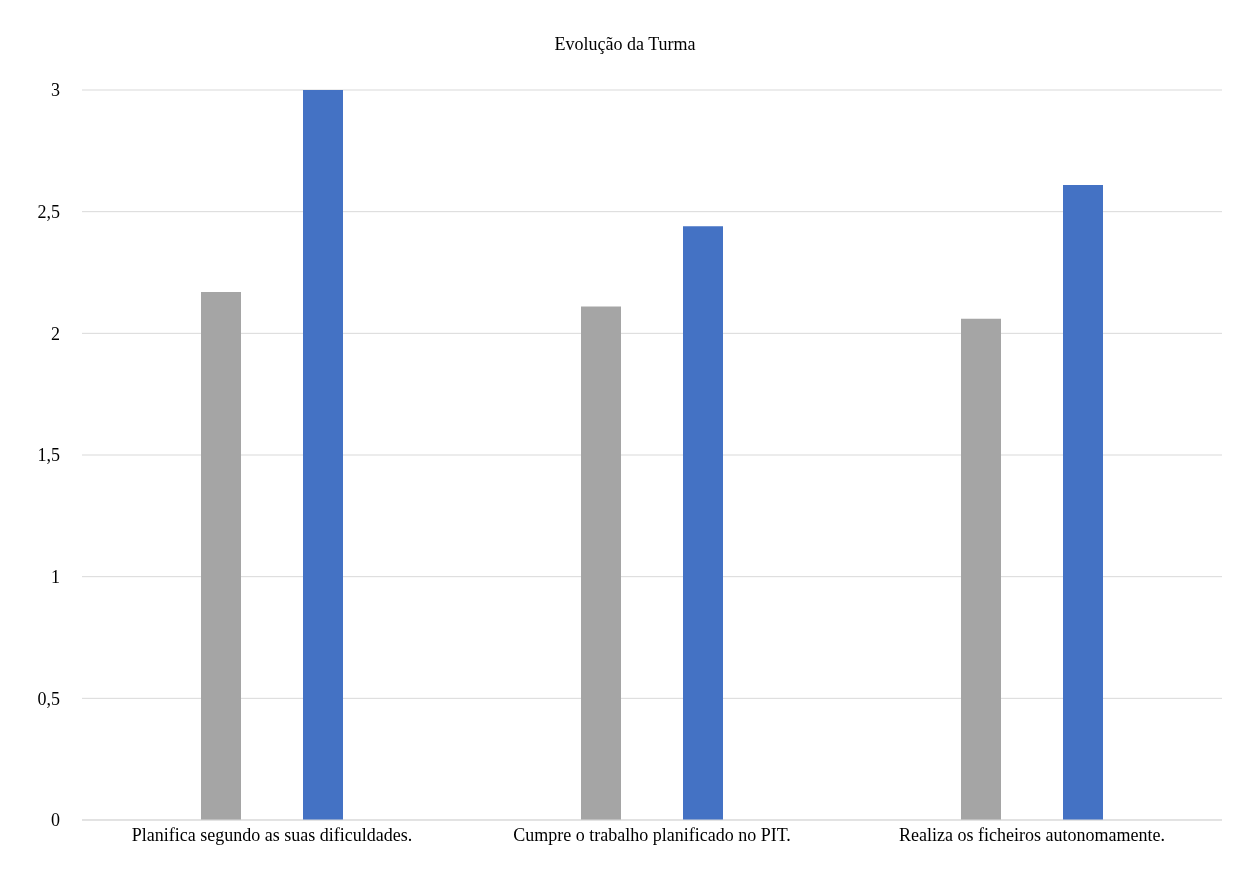 The image size is (1250, 871). Describe the element at coordinates (55, 820) in the screenshot. I see `y-tick-label: 0` at that location.